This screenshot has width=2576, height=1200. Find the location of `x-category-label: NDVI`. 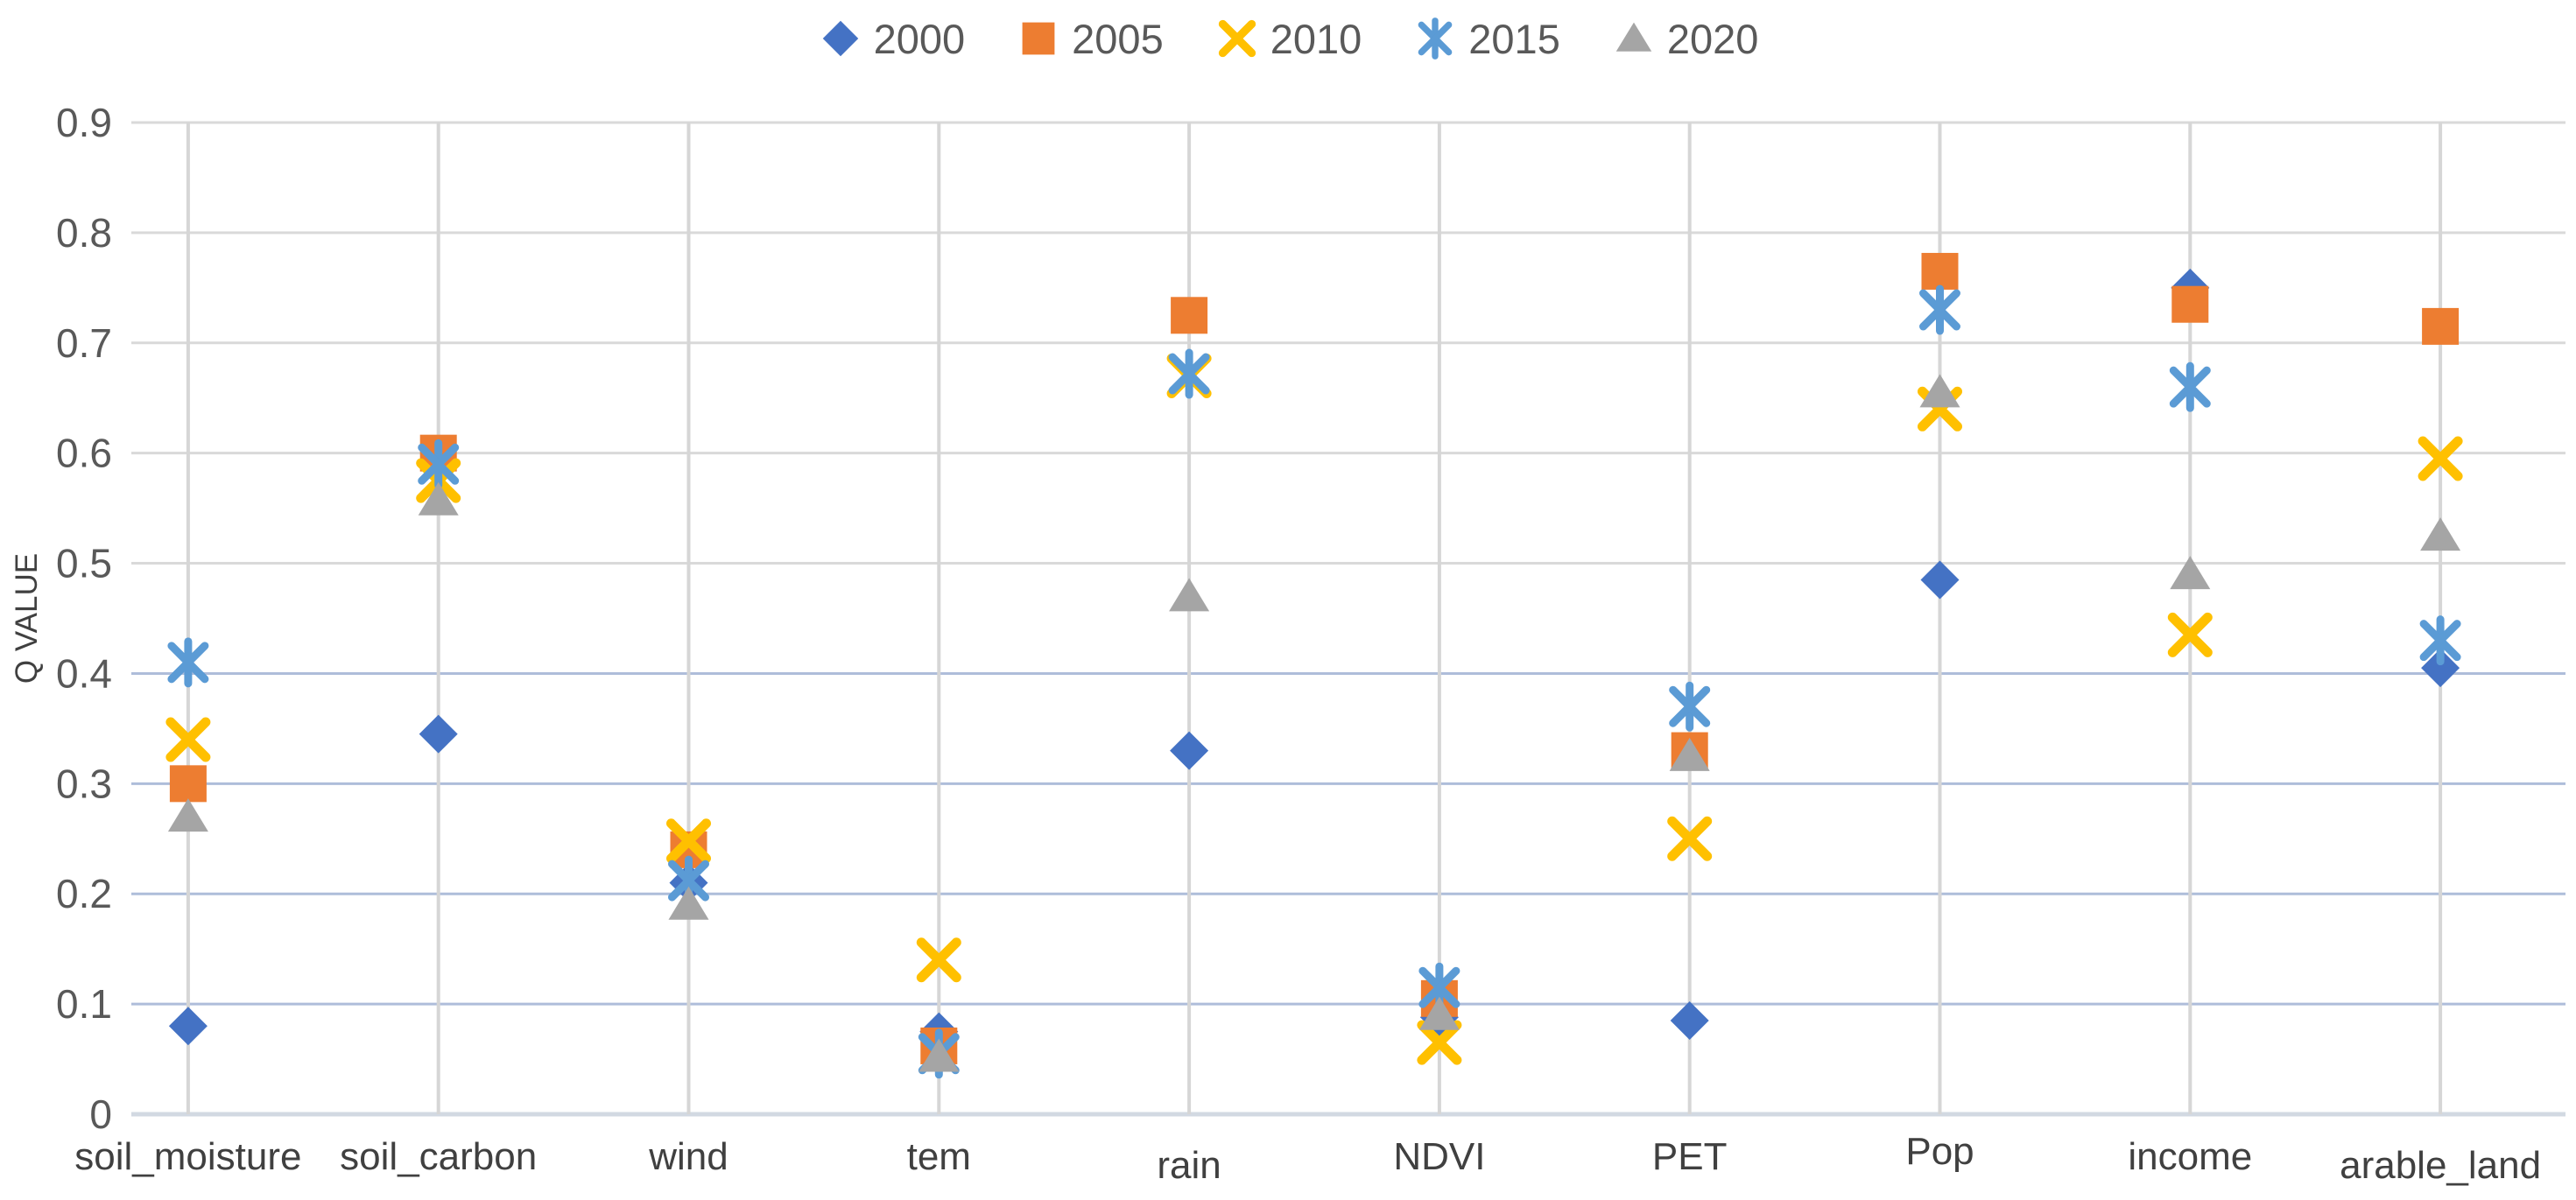

x-category-label: NDVI is located at coordinates (1439, 1156).